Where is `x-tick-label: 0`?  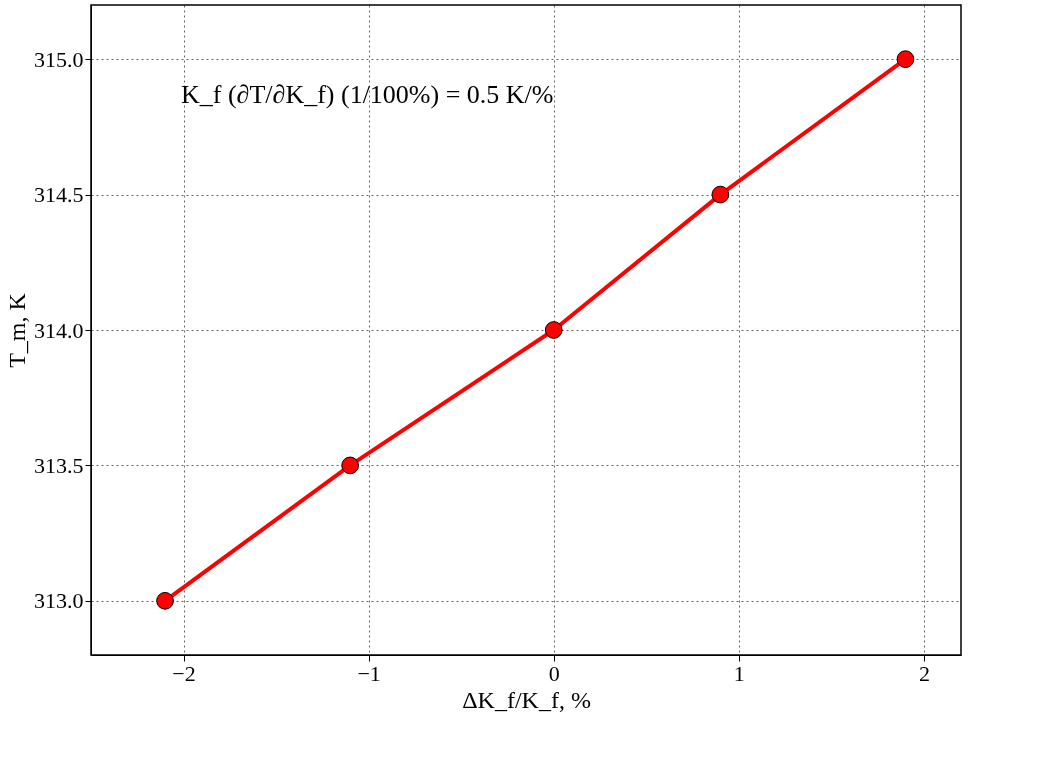
x-tick-label: 0 is located at coordinates (554, 673).